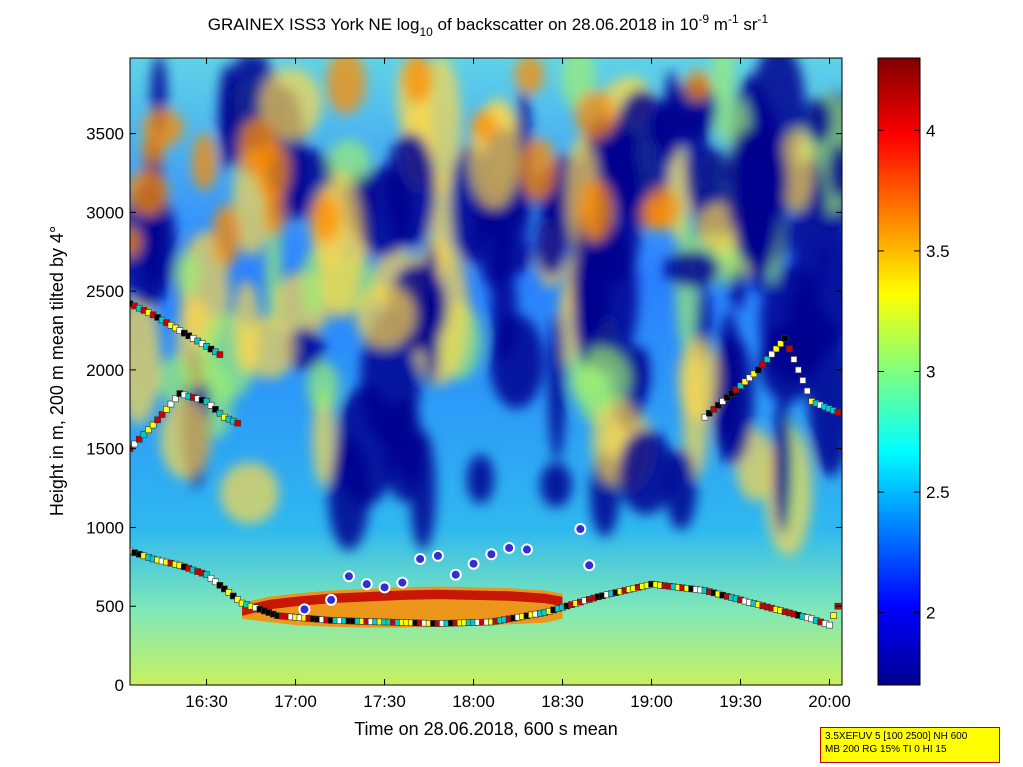 This screenshot has width=1023, height=767. Describe the element at coordinates (206, 701) in the screenshot. I see `x-tick-label: 16:30` at that location.